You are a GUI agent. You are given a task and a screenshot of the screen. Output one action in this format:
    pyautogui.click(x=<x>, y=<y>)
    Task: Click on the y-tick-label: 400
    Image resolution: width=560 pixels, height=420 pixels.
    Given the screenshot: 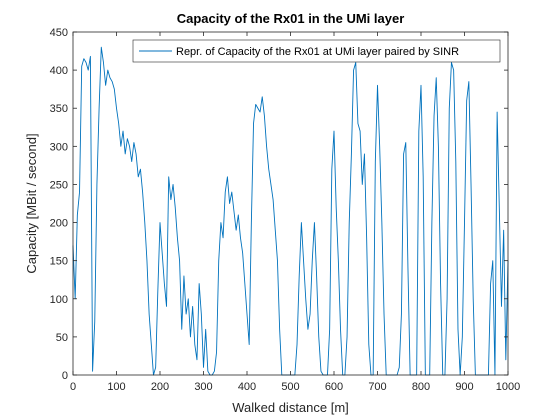 What is the action you would take?
    pyautogui.click(x=59, y=71)
    